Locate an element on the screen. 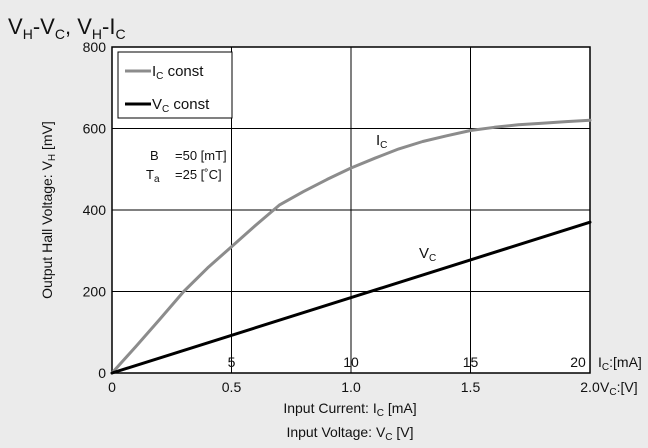 Image resolution: width=648 pixels, height=448 pixels. x-axis-voltage-unit-tag: VC:[V] is located at coordinates (619, 388).